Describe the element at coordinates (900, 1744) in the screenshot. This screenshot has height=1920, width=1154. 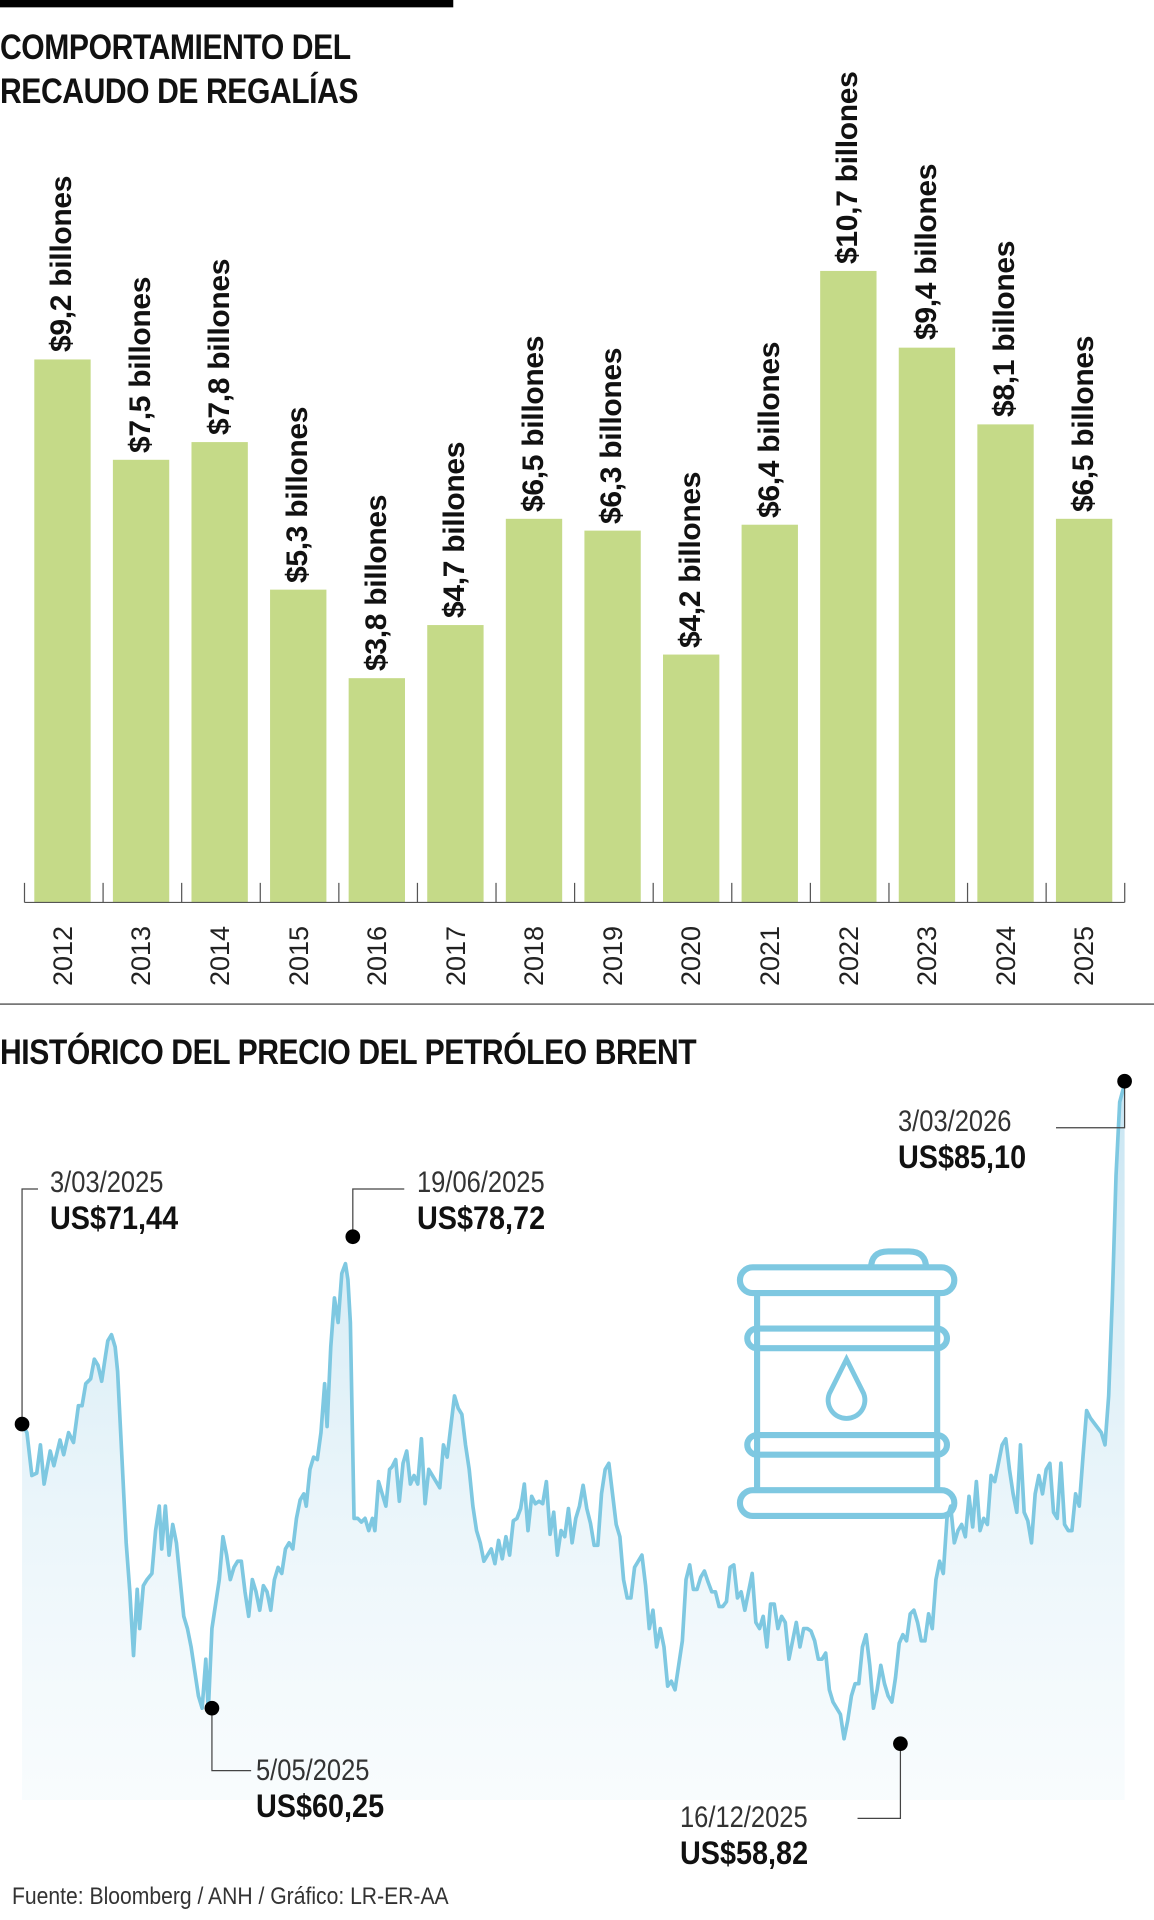
I see `dot-low2` at that location.